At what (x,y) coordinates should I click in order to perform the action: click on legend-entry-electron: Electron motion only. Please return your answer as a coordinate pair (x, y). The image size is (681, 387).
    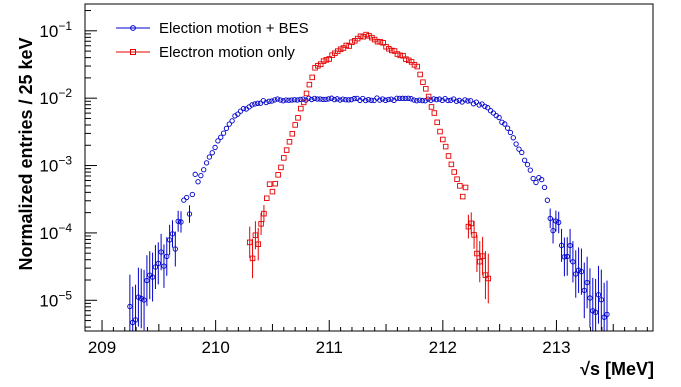
    Looking at the image, I should click on (205, 52).